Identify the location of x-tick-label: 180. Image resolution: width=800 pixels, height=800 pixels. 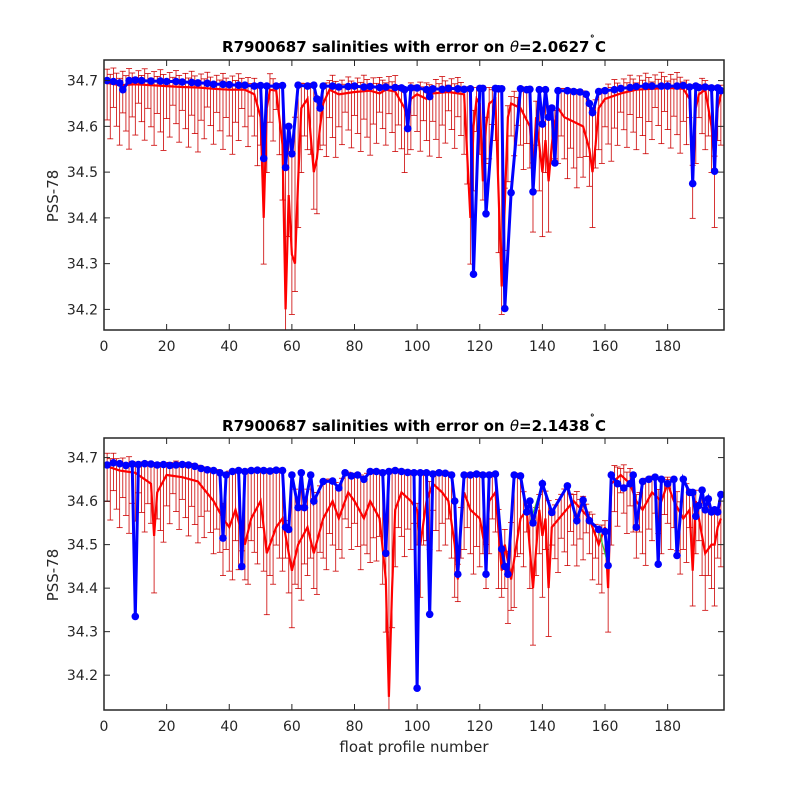
(667, 727).